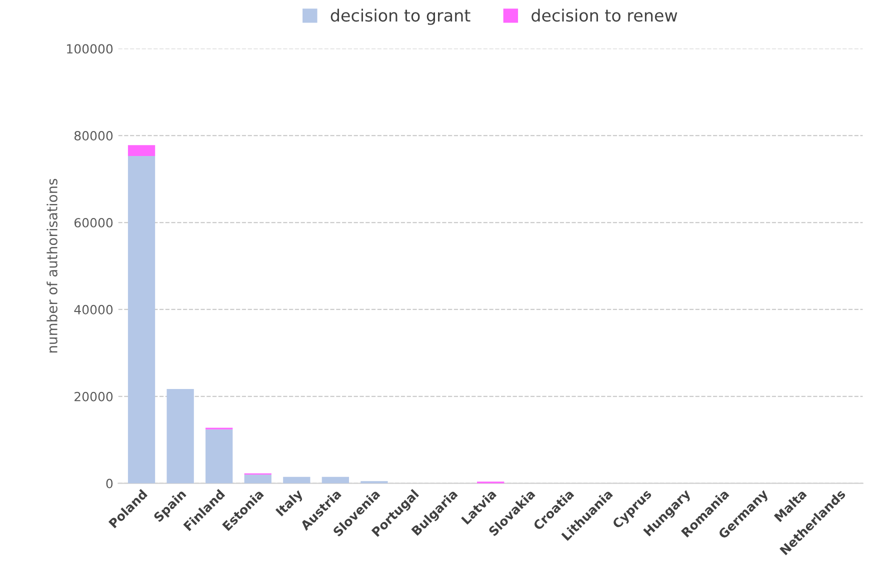 The height and width of the screenshot is (572, 876). What do you see at coordinates (605, 15) in the screenshot?
I see `legend-label: decision to renew` at bounding box center [605, 15].